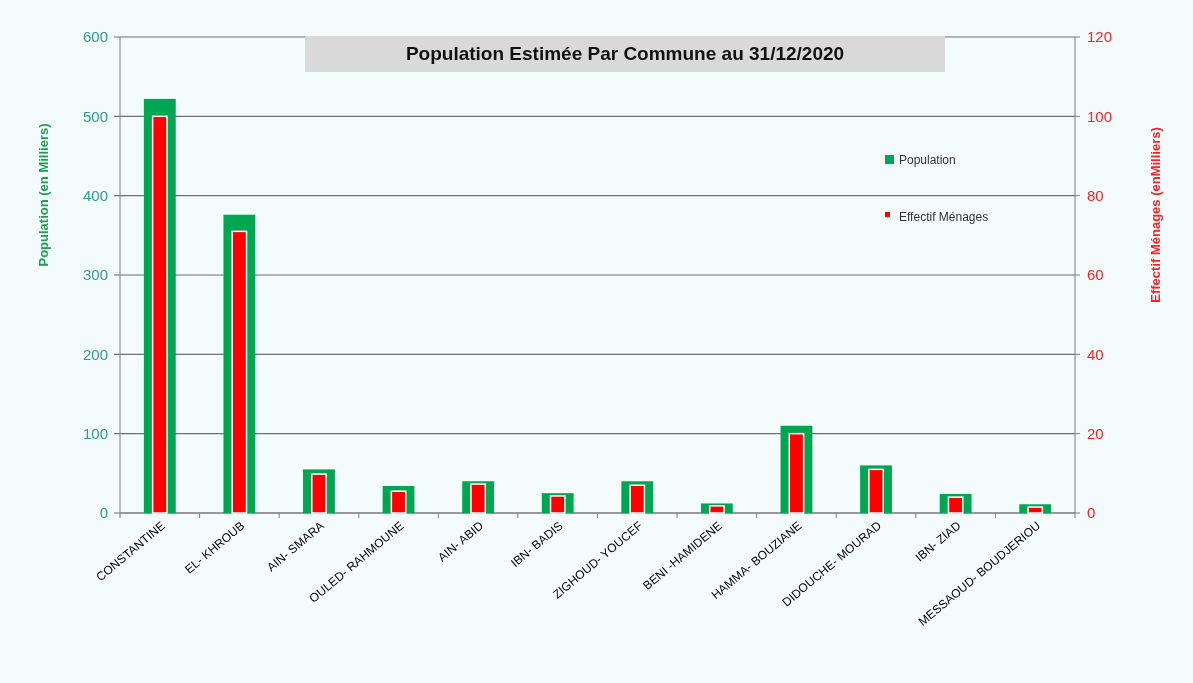 This screenshot has height=683, width=1193. Describe the element at coordinates (95, 275) in the screenshot. I see `y-tick-label: 300` at that location.